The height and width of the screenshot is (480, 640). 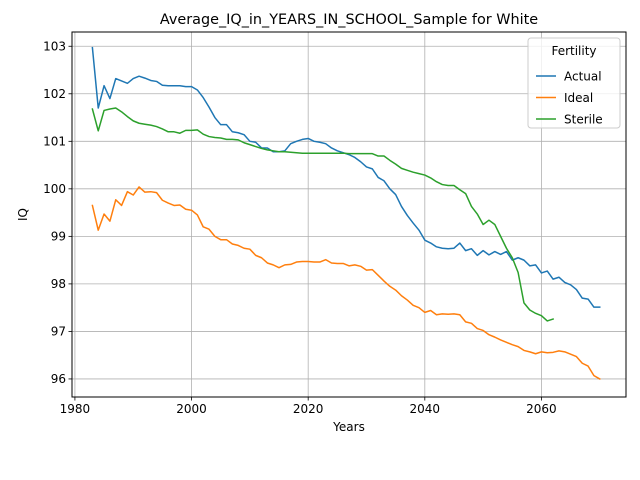 I want to click on y-tick-label: 100, so click(x=54, y=189).